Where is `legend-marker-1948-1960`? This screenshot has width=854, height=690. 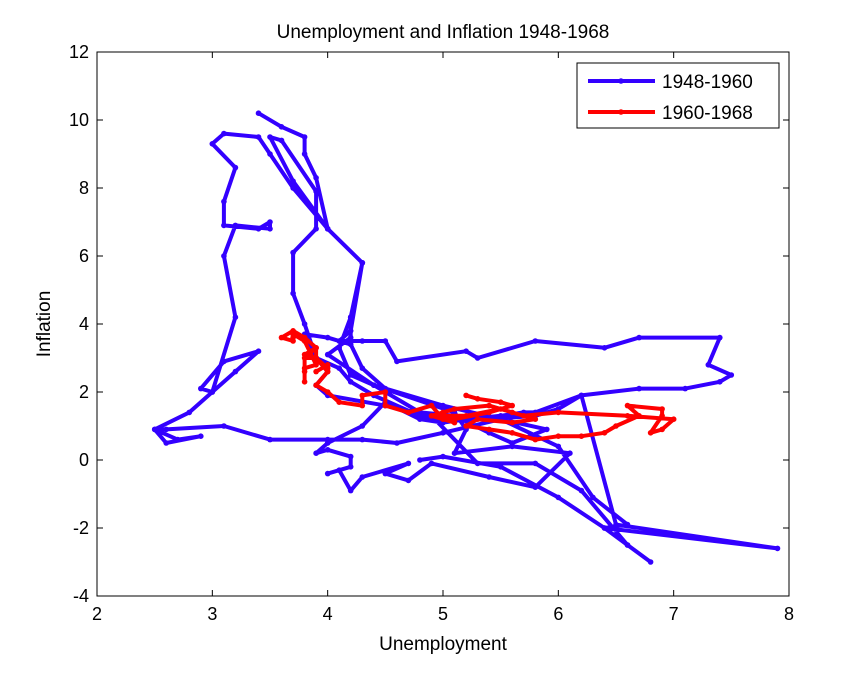
legend-marker-1948-1960 is located at coordinates (621, 81).